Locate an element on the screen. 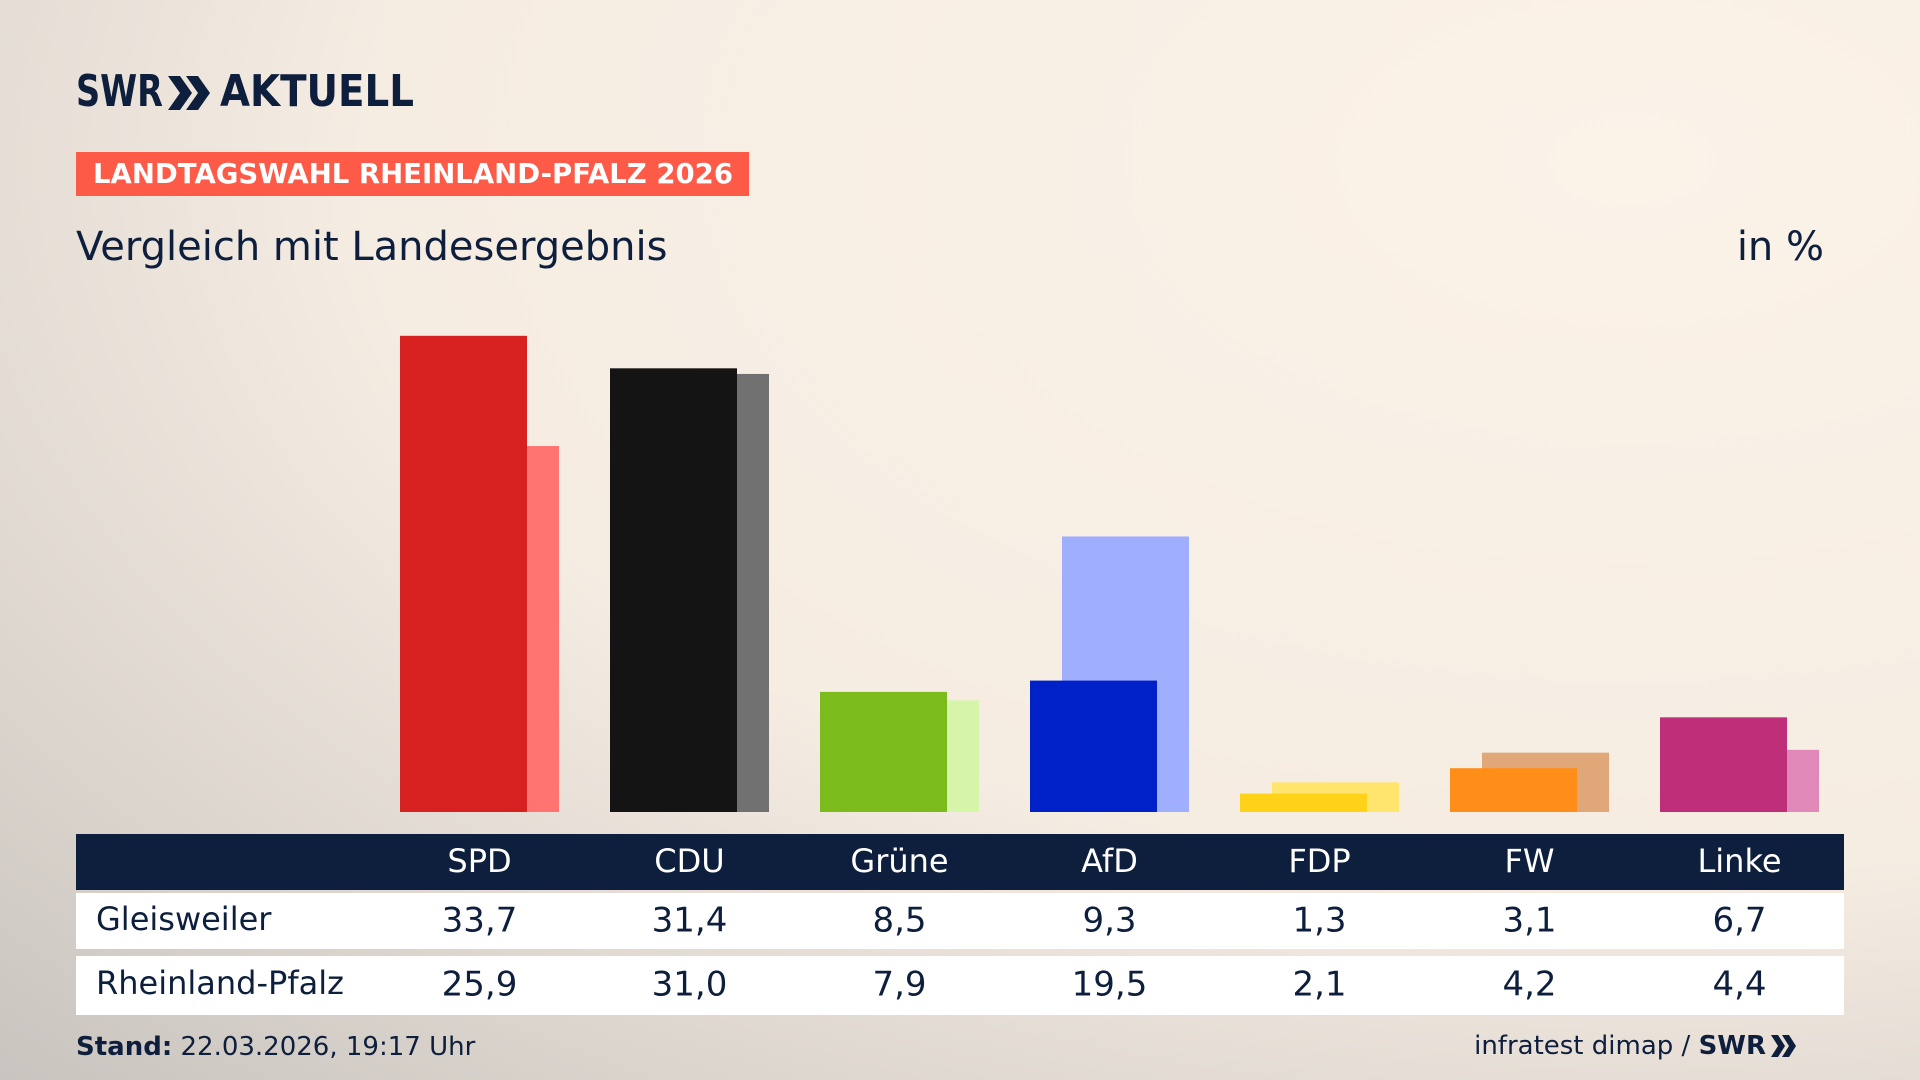 This screenshot has width=1920, height=1080. footer-brand: SWR is located at coordinates (1732, 1046).